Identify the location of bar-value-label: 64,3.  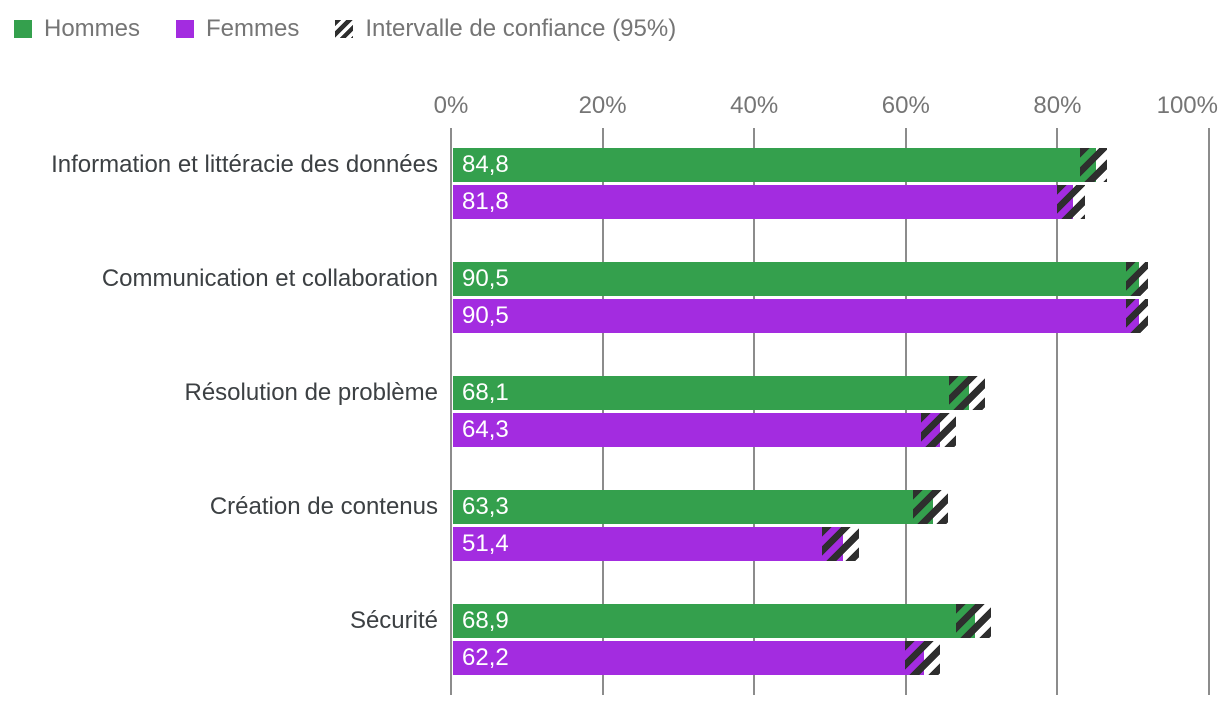
(485, 429).